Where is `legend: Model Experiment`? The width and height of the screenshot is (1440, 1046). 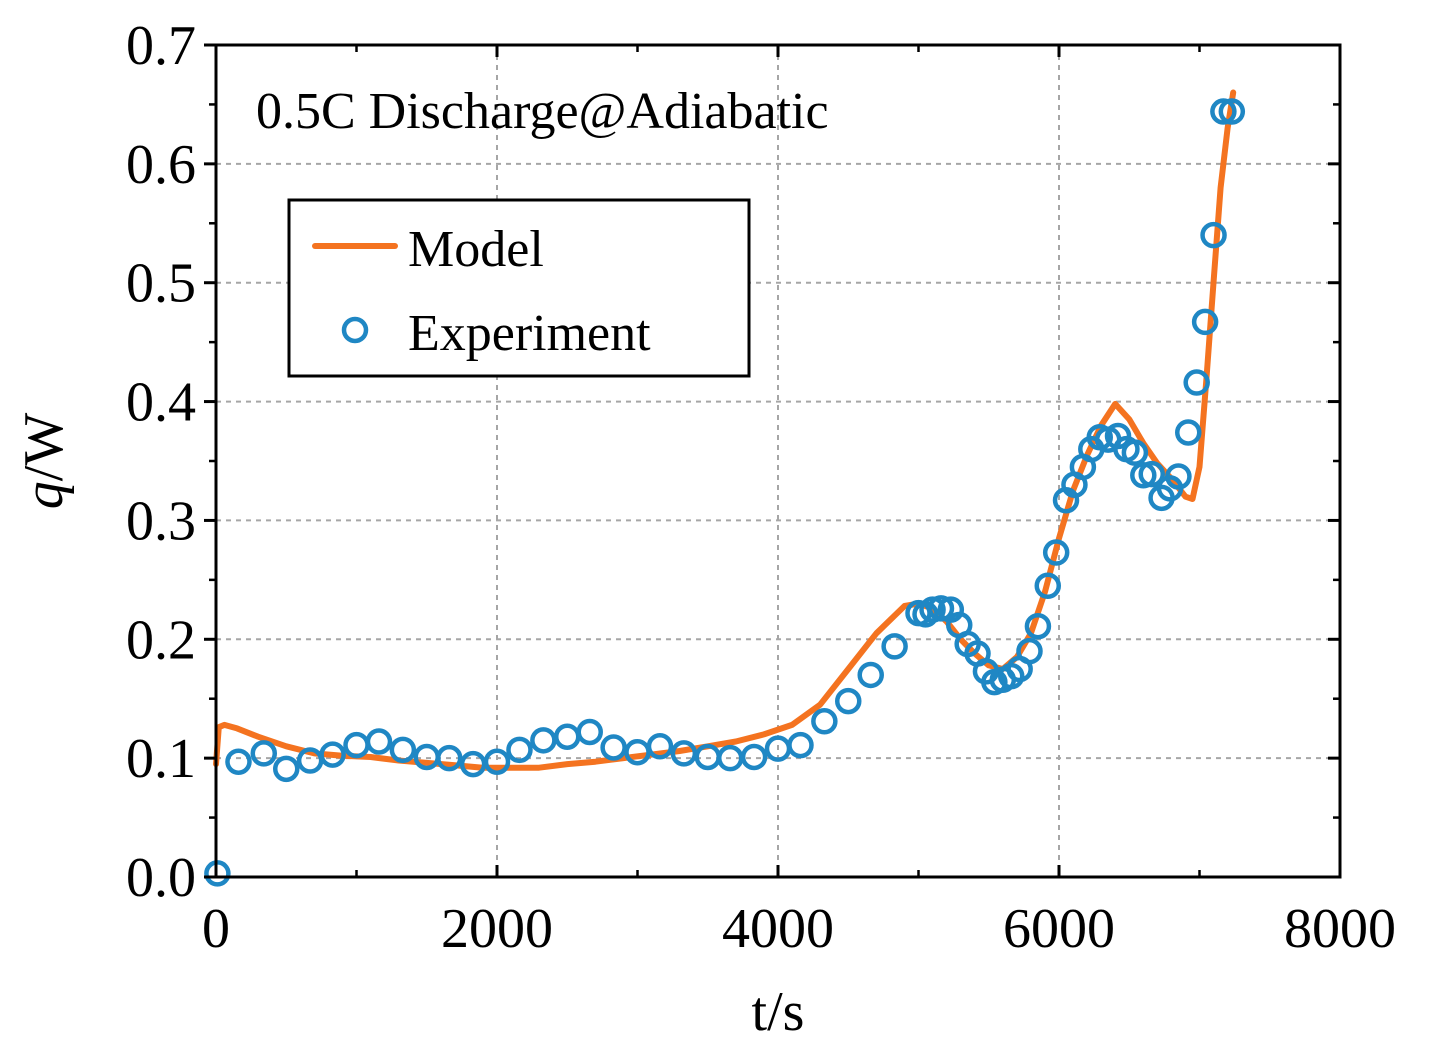
legend: Model Experiment is located at coordinates (519, 288).